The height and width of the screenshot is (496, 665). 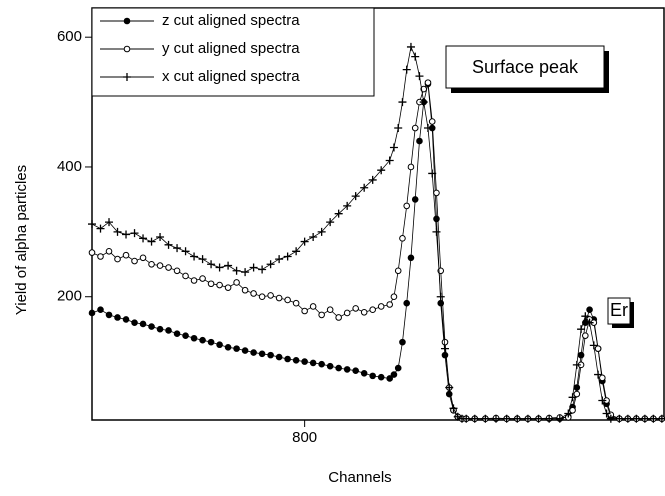 I want to click on y-axis-label: Yield of alpha particles, so click(x=21, y=240).